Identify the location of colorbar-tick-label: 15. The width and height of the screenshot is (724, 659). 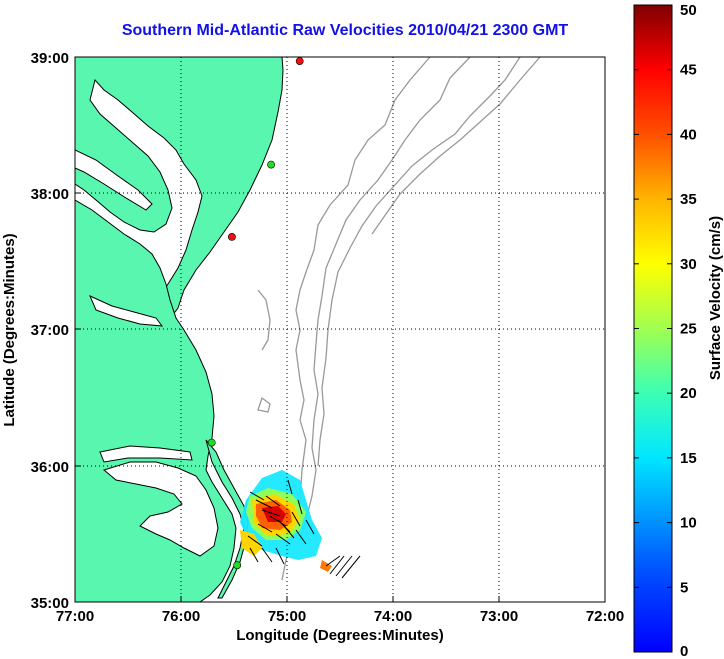
(688, 458).